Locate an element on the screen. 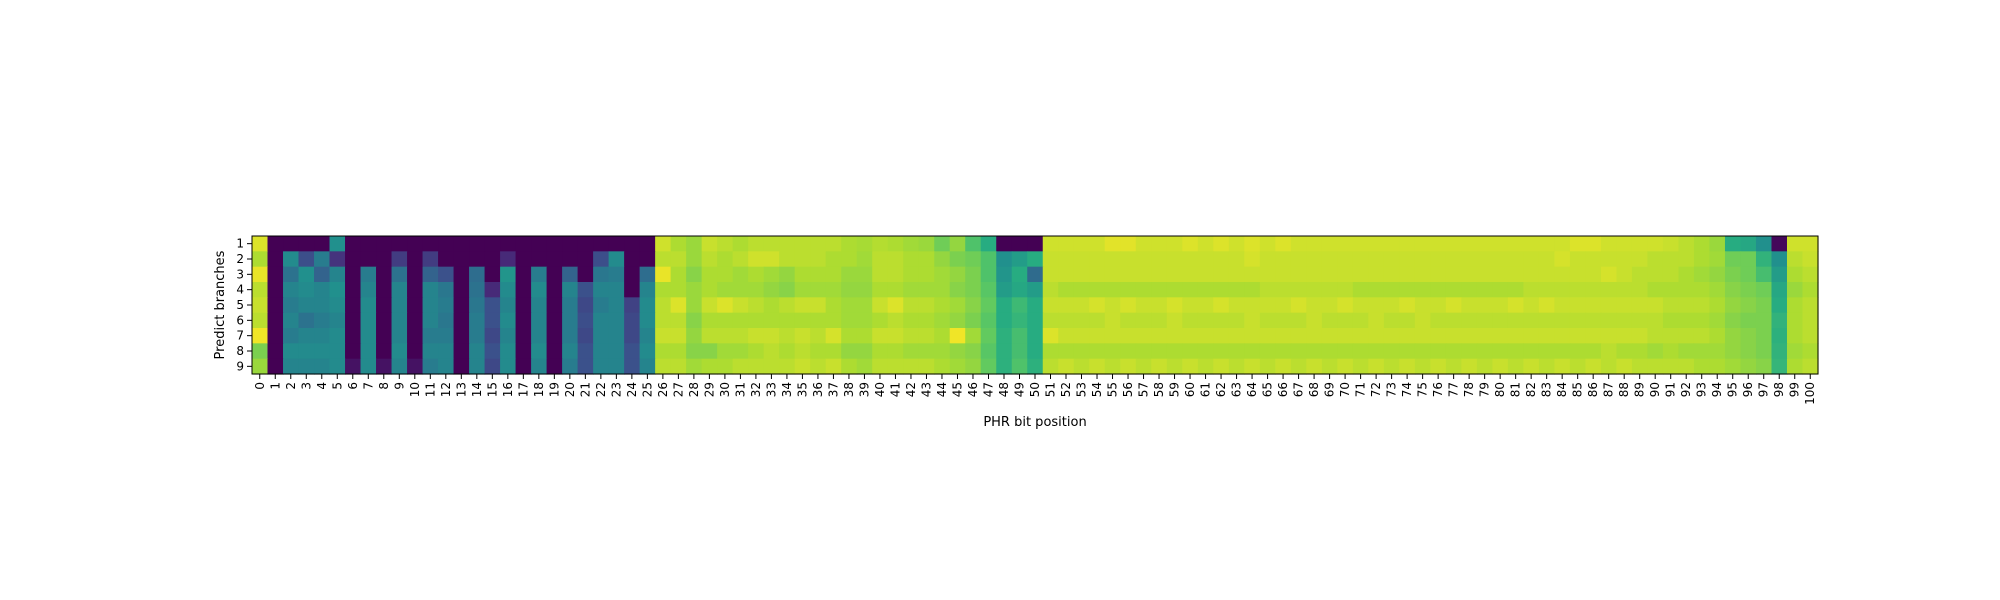  x-tick-label: 90 is located at coordinates (1655, 389).